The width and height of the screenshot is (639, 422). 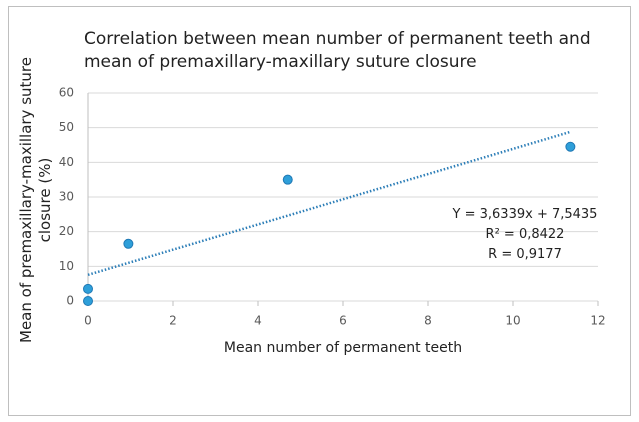 I want to click on x-axis-label: Mean number of permanent teeth, so click(x=343, y=348).